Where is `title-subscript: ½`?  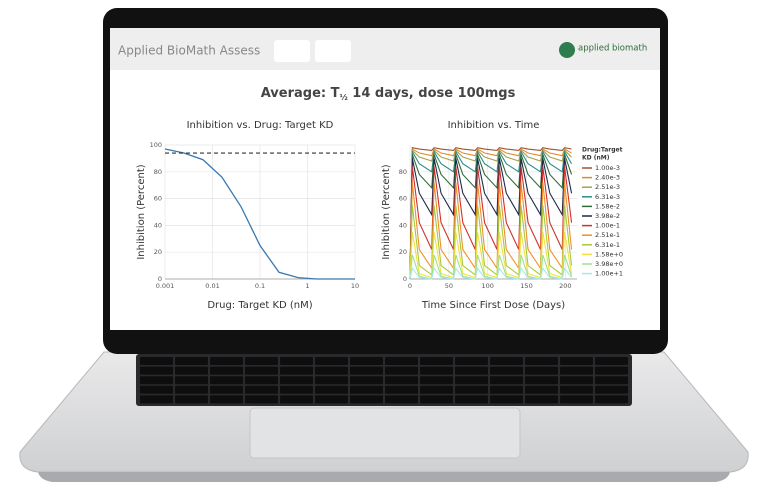 title-subscript: ½ is located at coordinates (343, 97).